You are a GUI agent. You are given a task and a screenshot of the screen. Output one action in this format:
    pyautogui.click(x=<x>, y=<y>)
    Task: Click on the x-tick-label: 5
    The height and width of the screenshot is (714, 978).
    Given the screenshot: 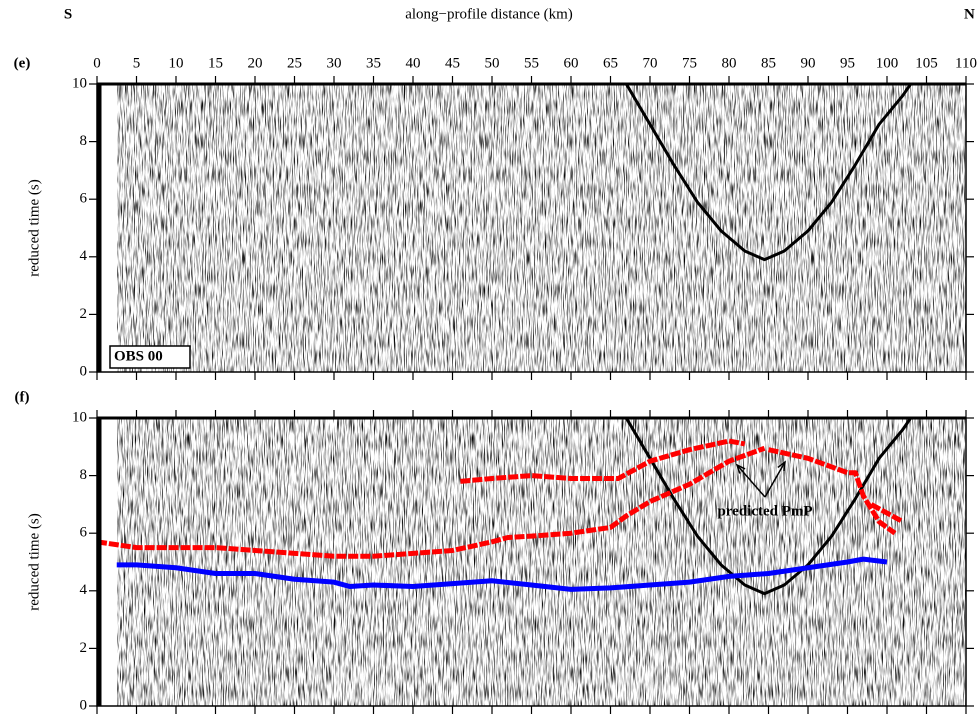 What is the action you would take?
    pyautogui.click(x=137, y=63)
    